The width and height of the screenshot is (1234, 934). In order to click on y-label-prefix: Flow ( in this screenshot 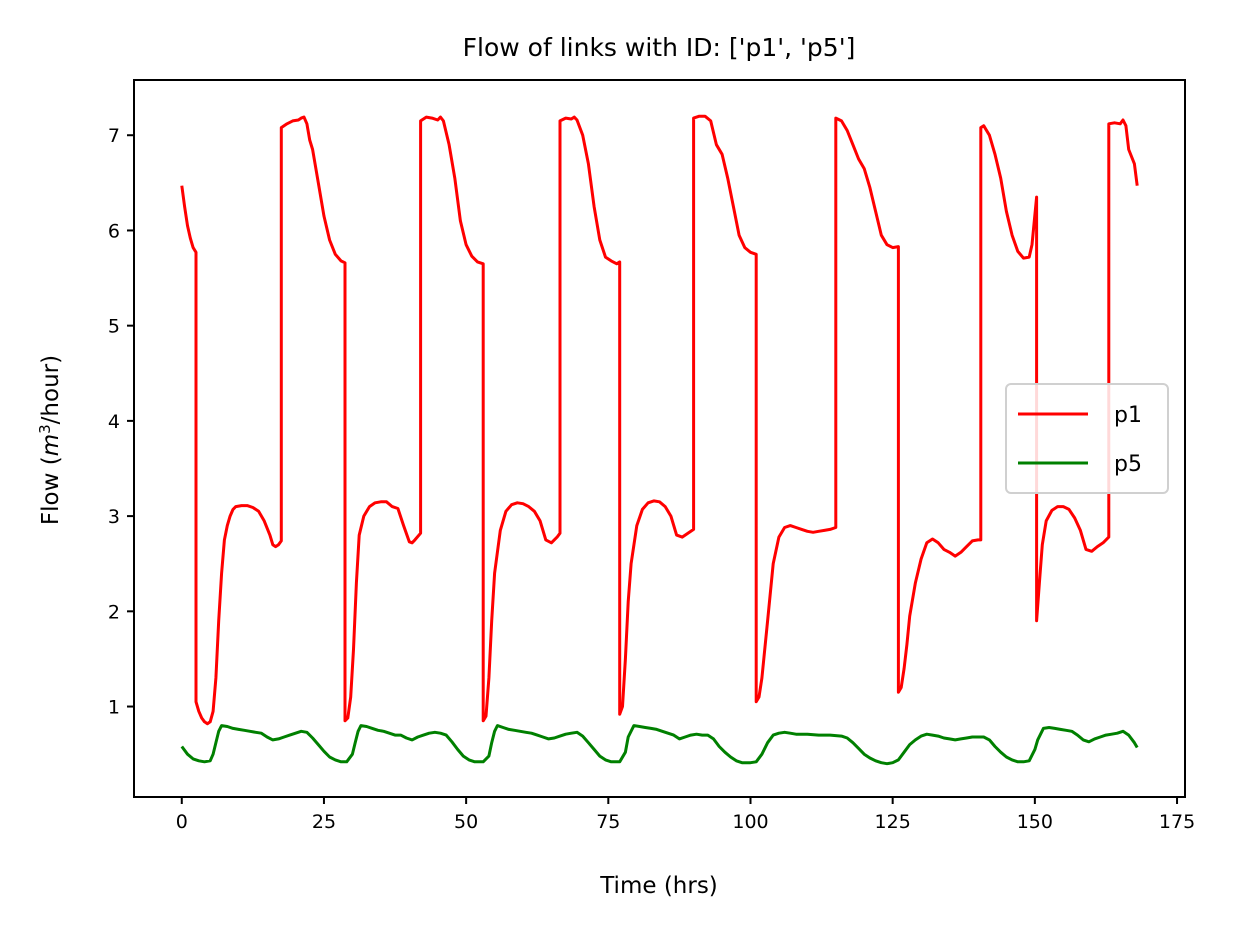, I will do `click(51, 490)`.